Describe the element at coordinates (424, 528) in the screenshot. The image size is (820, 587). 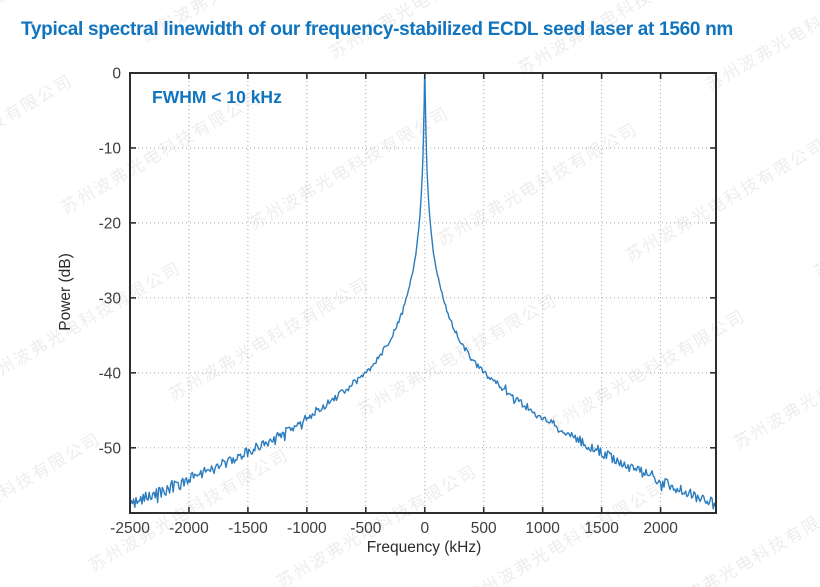
I see `x-tick-label: 0` at that location.